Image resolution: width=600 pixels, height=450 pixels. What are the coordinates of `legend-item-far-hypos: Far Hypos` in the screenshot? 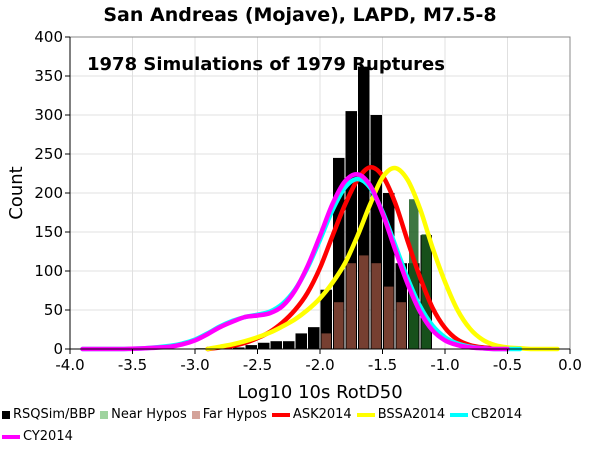 It's located at (229, 414).